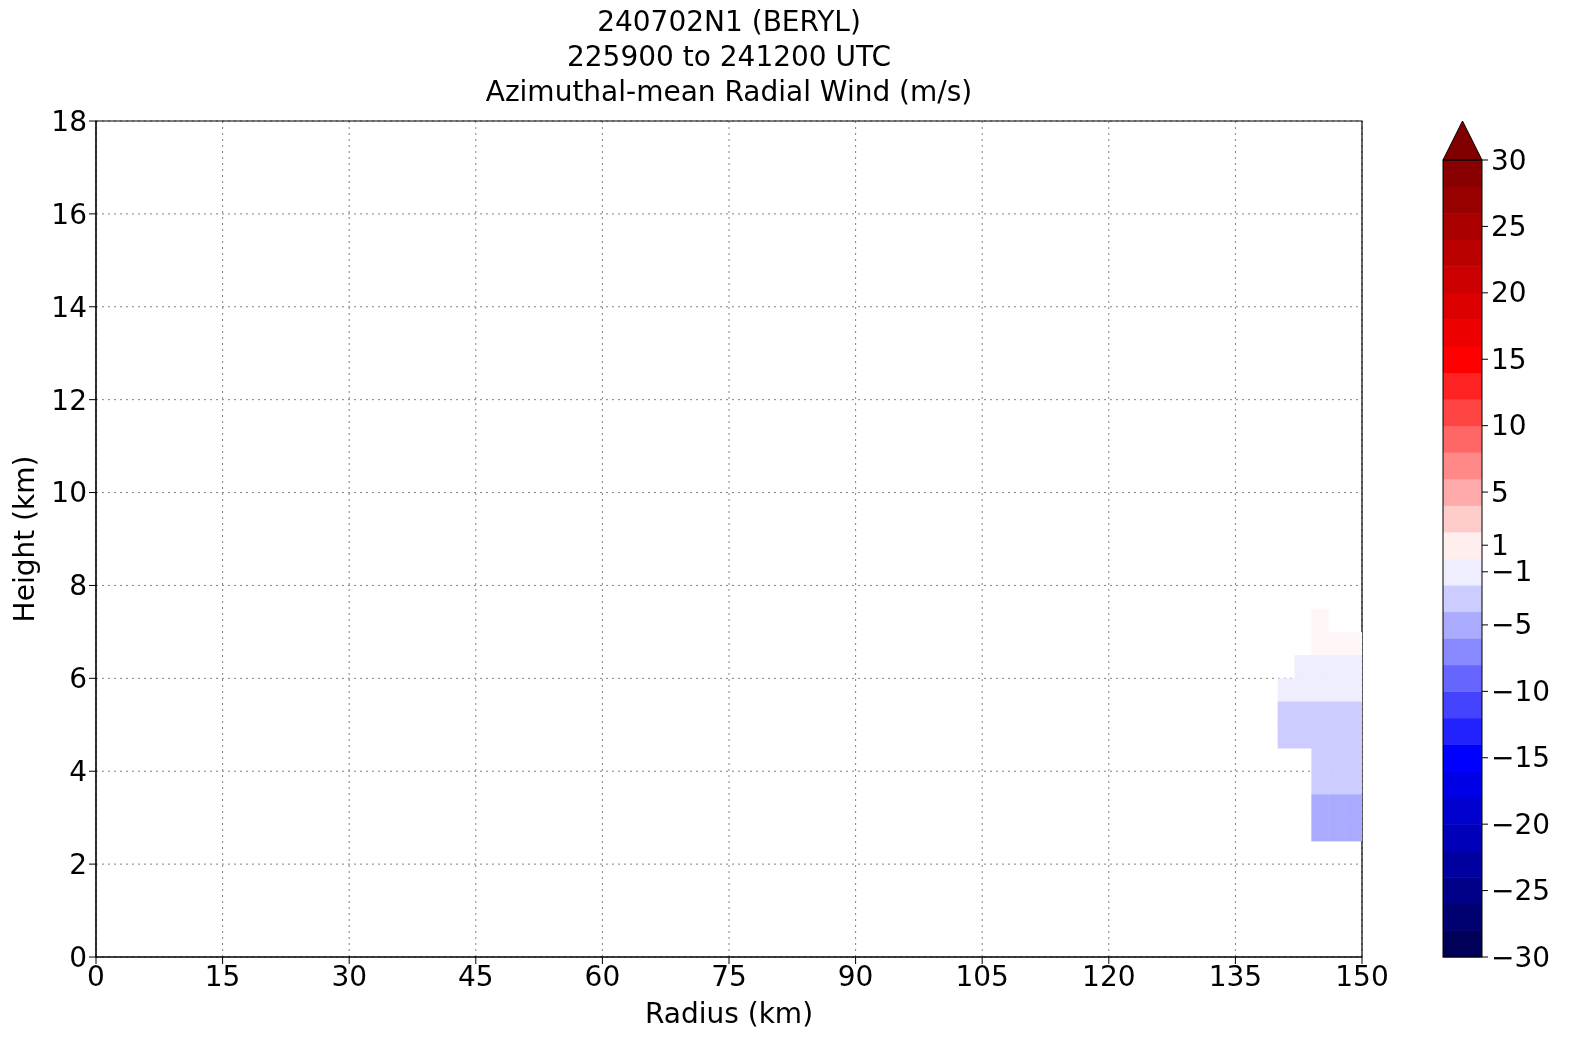 The image size is (1574, 1045). What do you see at coordinates (475, 976) in the screenshot?
I see `x-tick-label: 45` at bounding box center [475, 976].